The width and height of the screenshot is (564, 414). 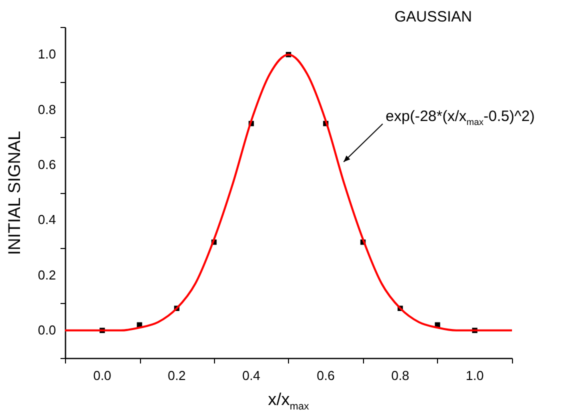 I want to click on x-tick-label: 0.4, so click(x=251, y=375).